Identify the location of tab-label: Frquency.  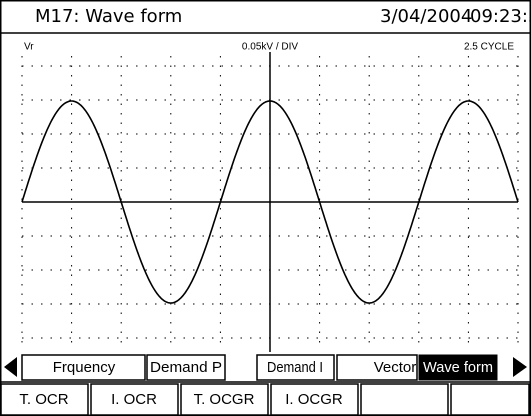
(84, 367).